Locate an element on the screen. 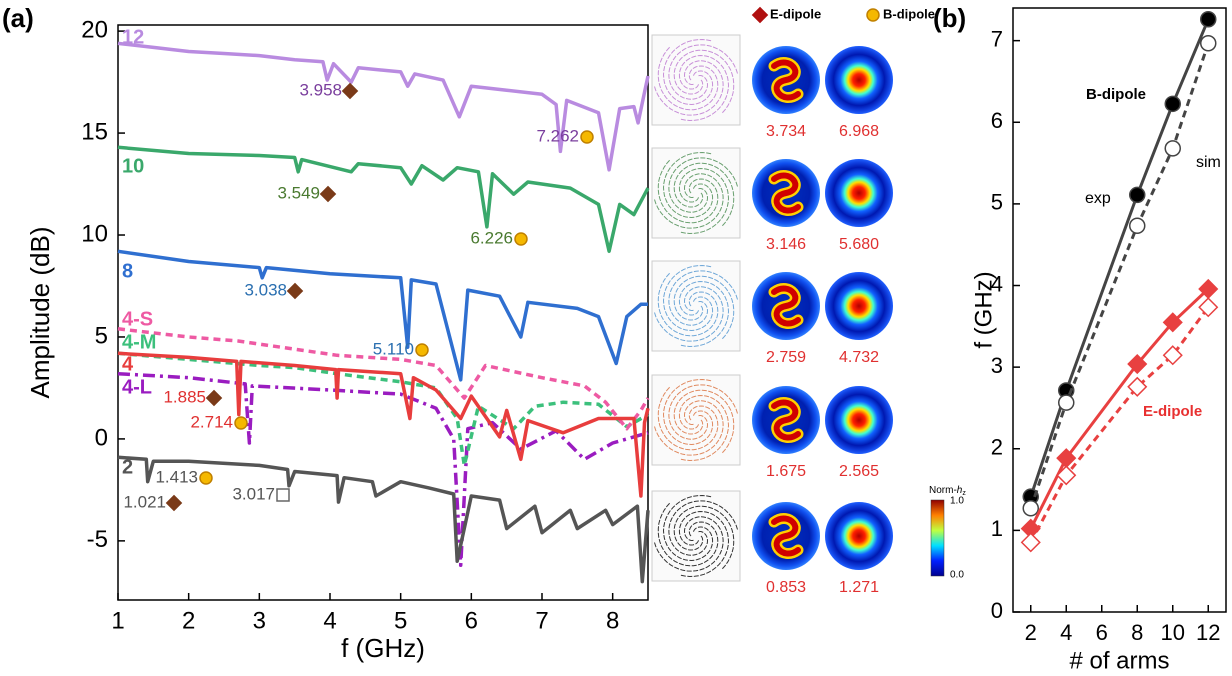 Image resolution: width=1232 pixels, height=676 pixels. annotation: 3.549 is located at coordinates (298, 192).